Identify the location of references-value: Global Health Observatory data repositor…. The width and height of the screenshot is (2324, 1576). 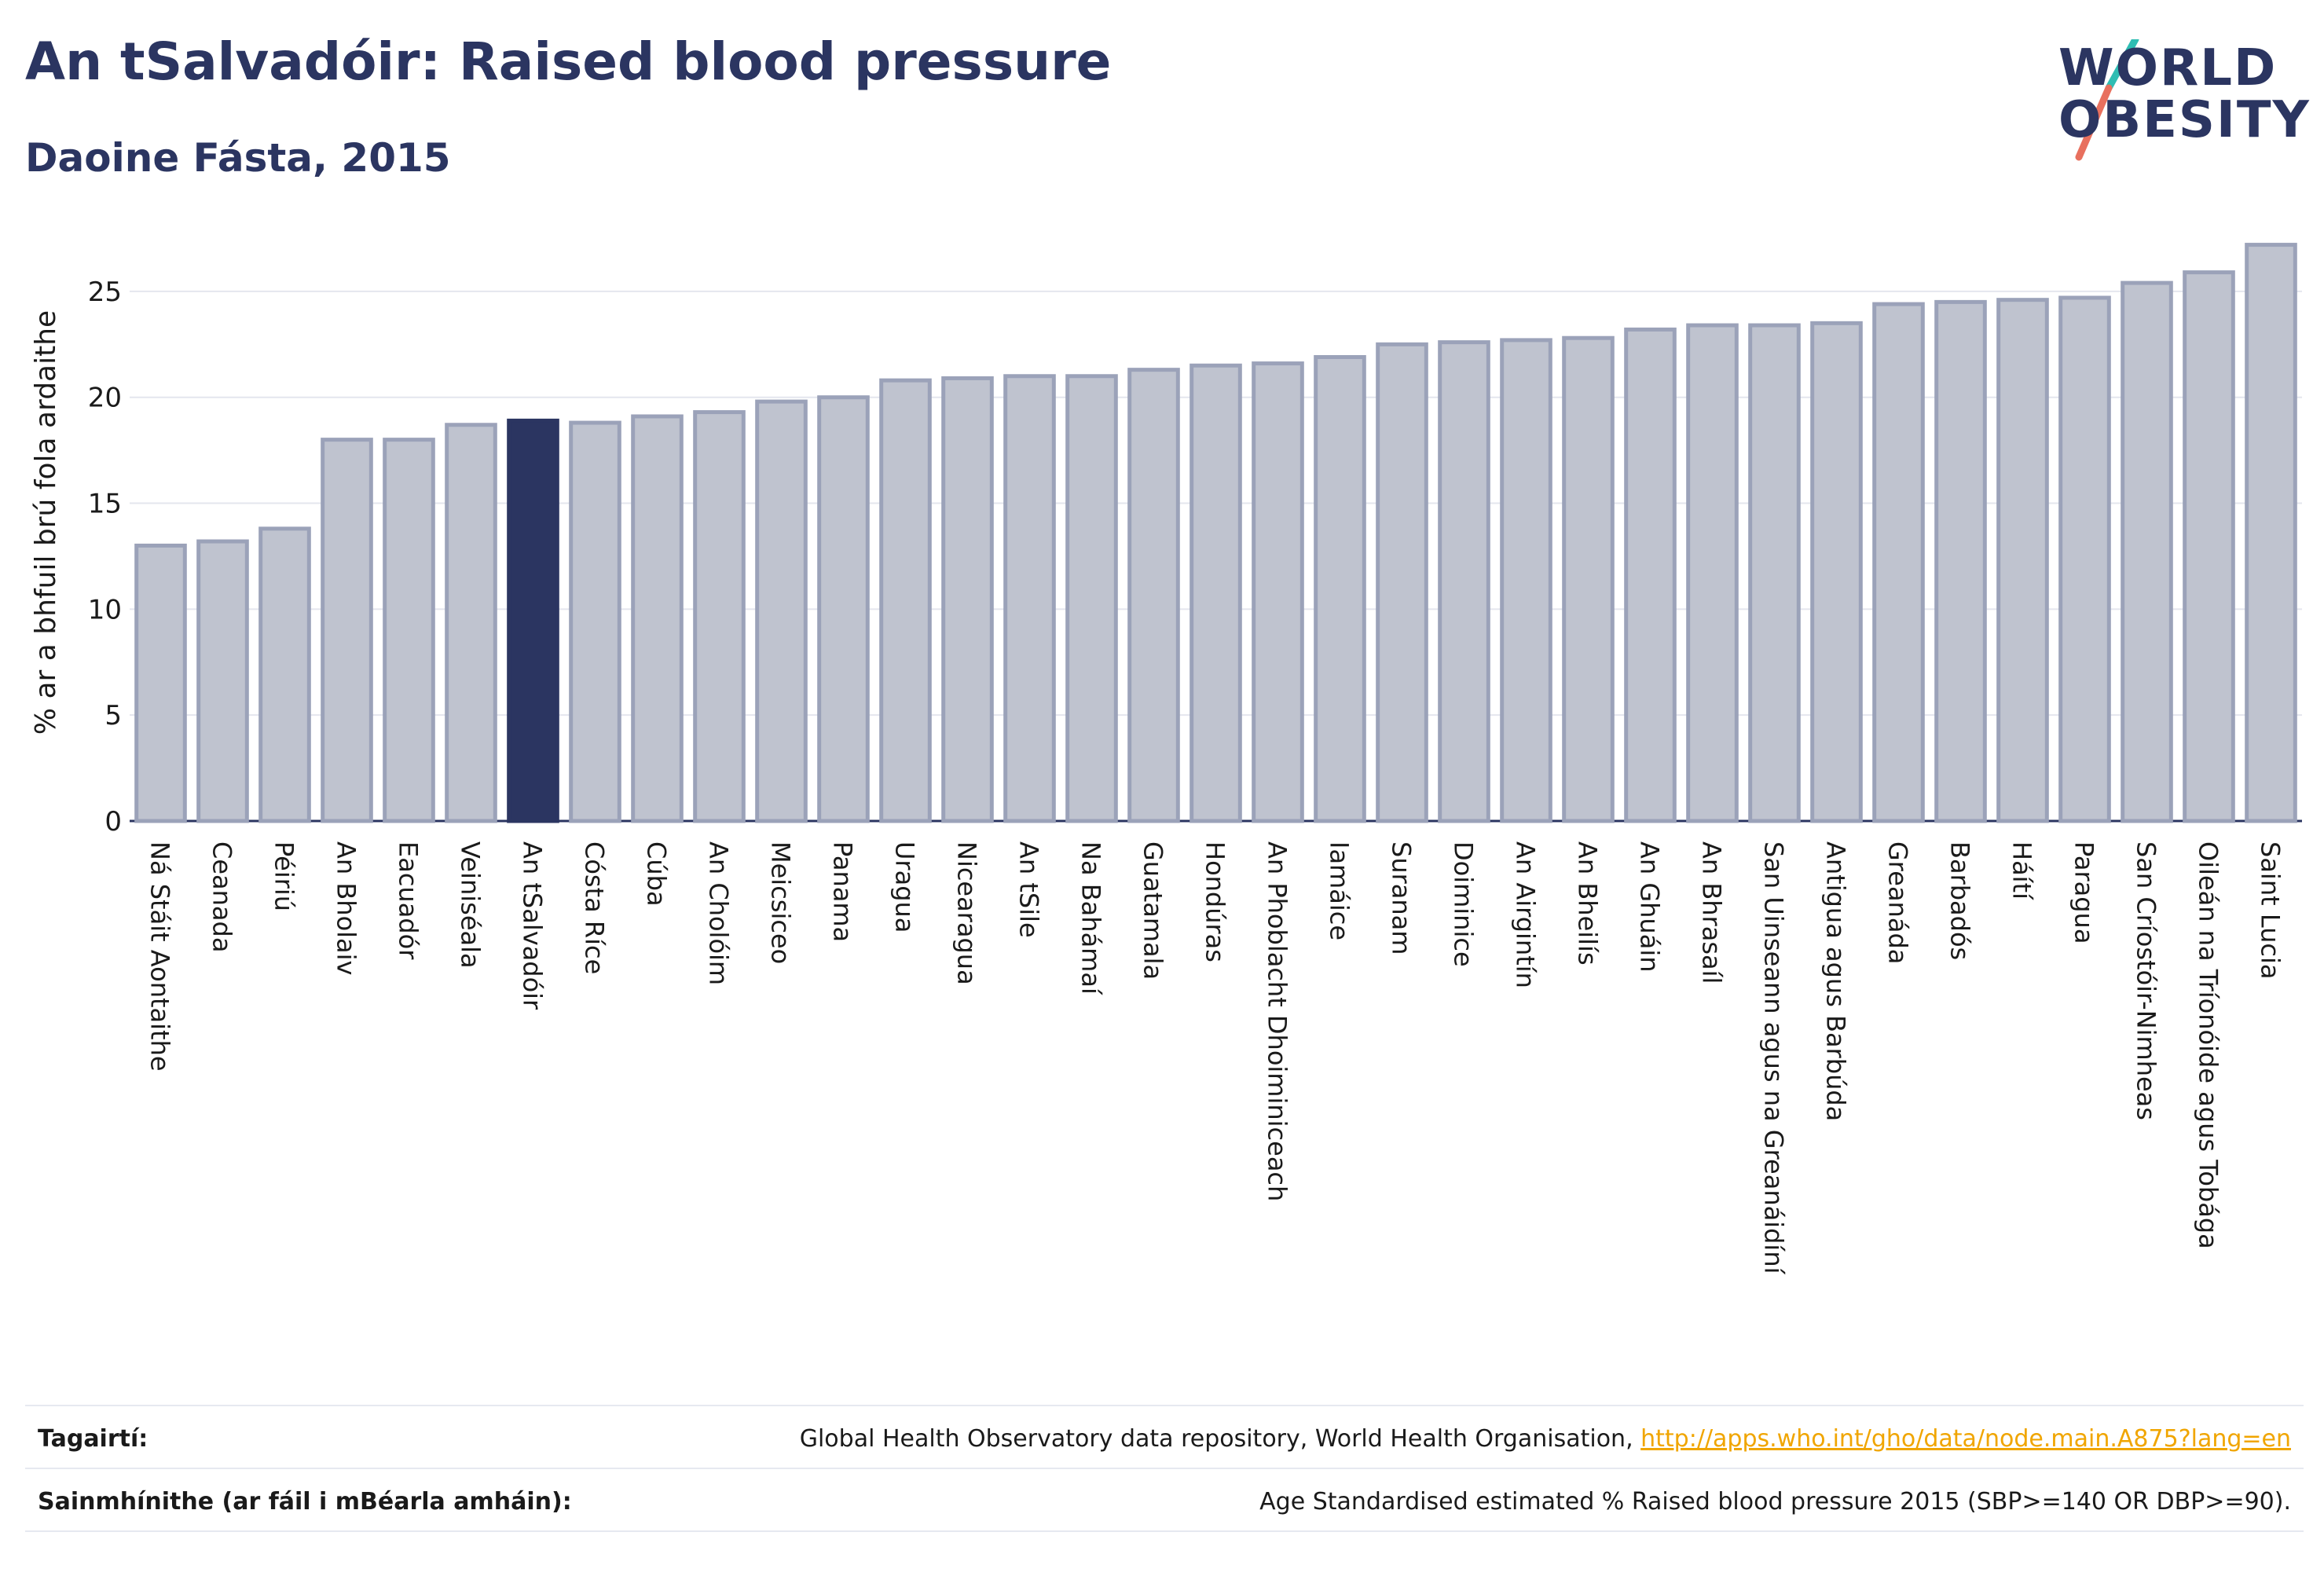
(1545, 1439).